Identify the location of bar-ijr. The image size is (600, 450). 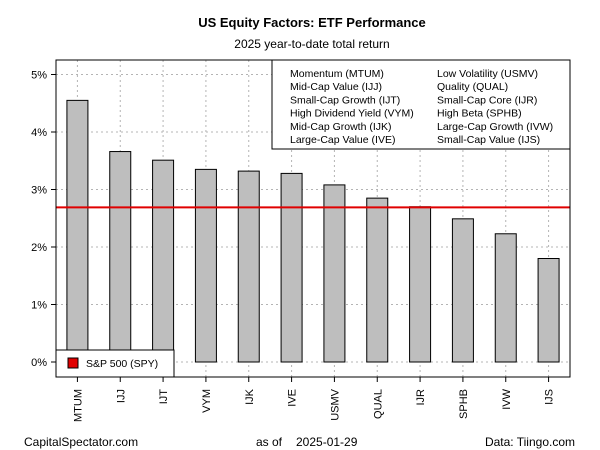
(420, 284).